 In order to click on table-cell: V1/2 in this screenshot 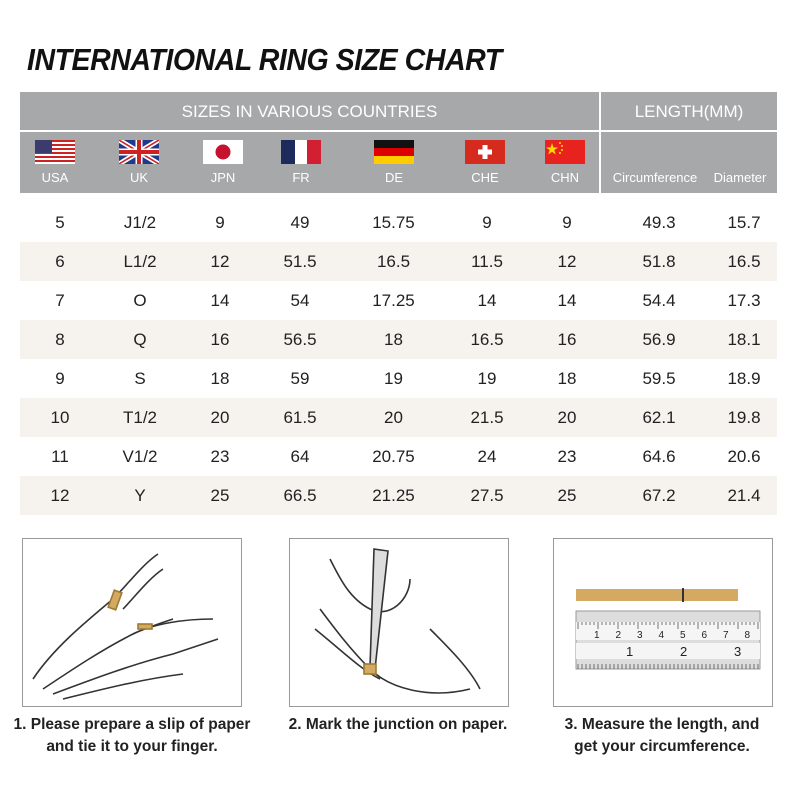, I will do `click(140, 456)`.